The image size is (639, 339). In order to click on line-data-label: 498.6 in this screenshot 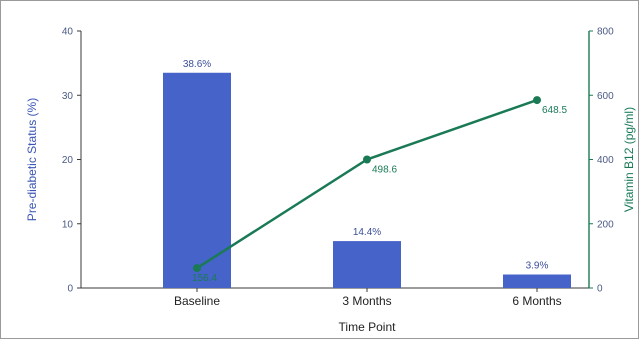, I will do `click(384, 170)`.